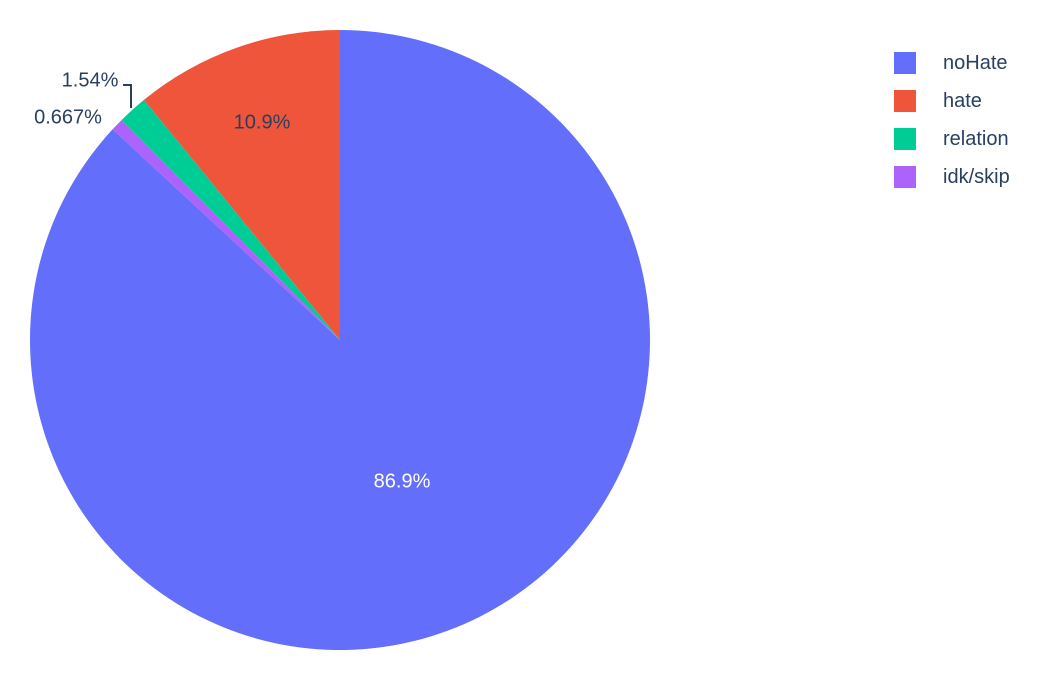 Image resolution: width=1048 pixels, height=684 pixels. I want to click on legend-item-idk-skip: idk/skip, so click(952, 177).